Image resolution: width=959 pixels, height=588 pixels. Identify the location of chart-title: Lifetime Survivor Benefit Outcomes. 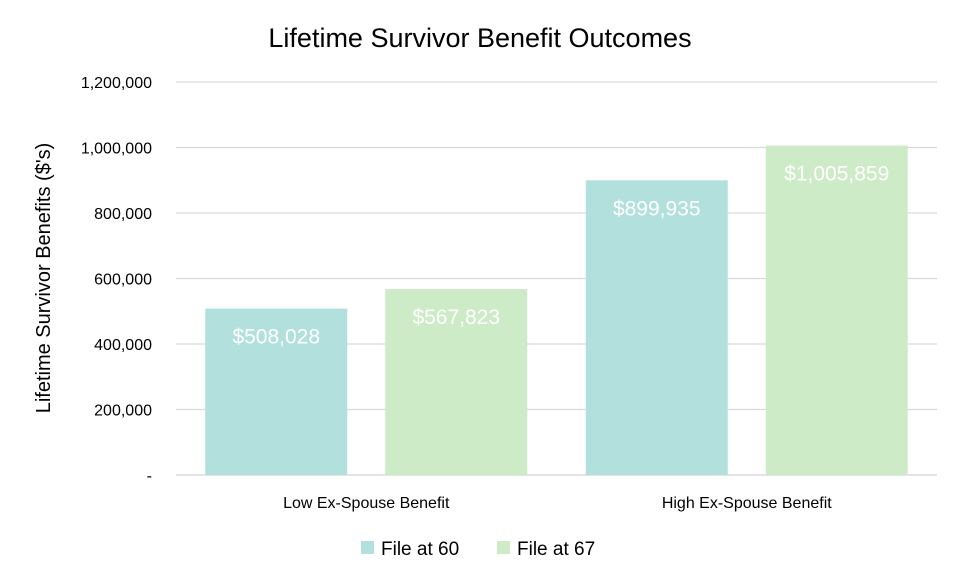
(479, 38).